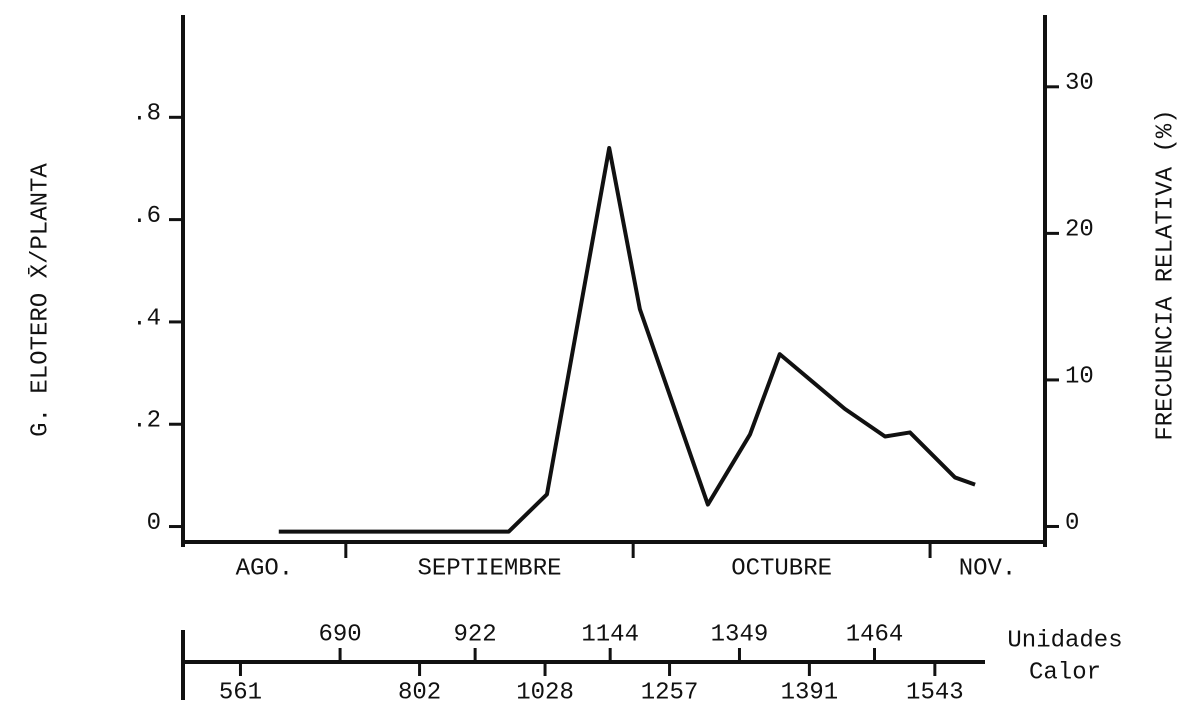 This screenshot has height=714, width=1192. What do you see at coordinates (740, 634) in the screenshot?
I see `heat-tick-label: 1349` at bounding box center [740, 634].